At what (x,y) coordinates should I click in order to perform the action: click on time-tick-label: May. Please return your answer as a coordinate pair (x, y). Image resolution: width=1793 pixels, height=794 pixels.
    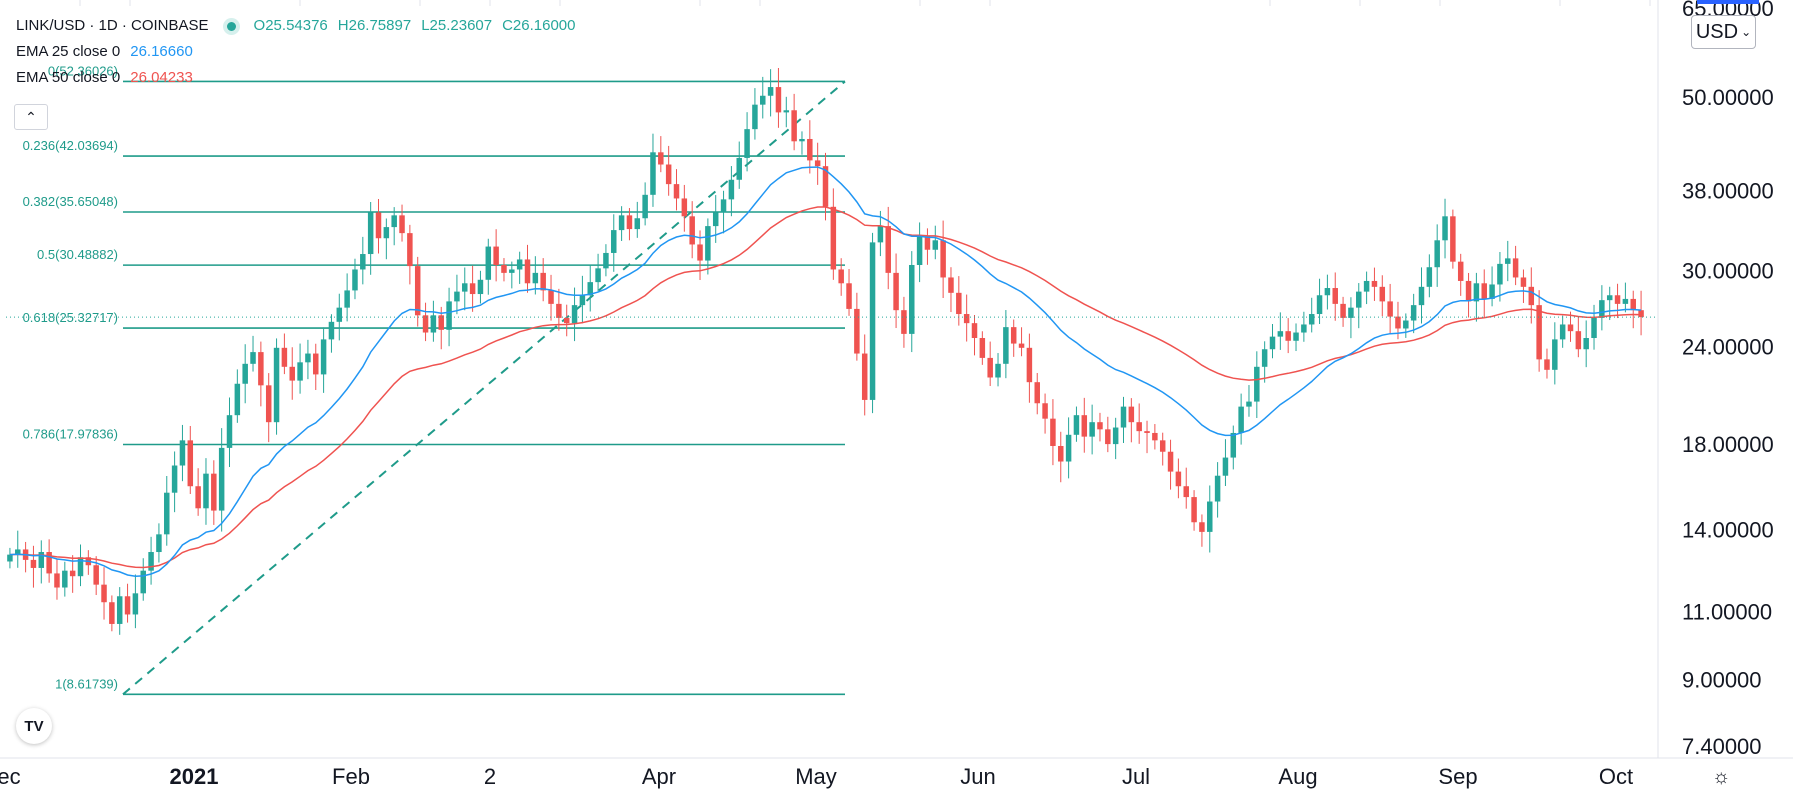
    Looking at the image, I should click on (816, 776).